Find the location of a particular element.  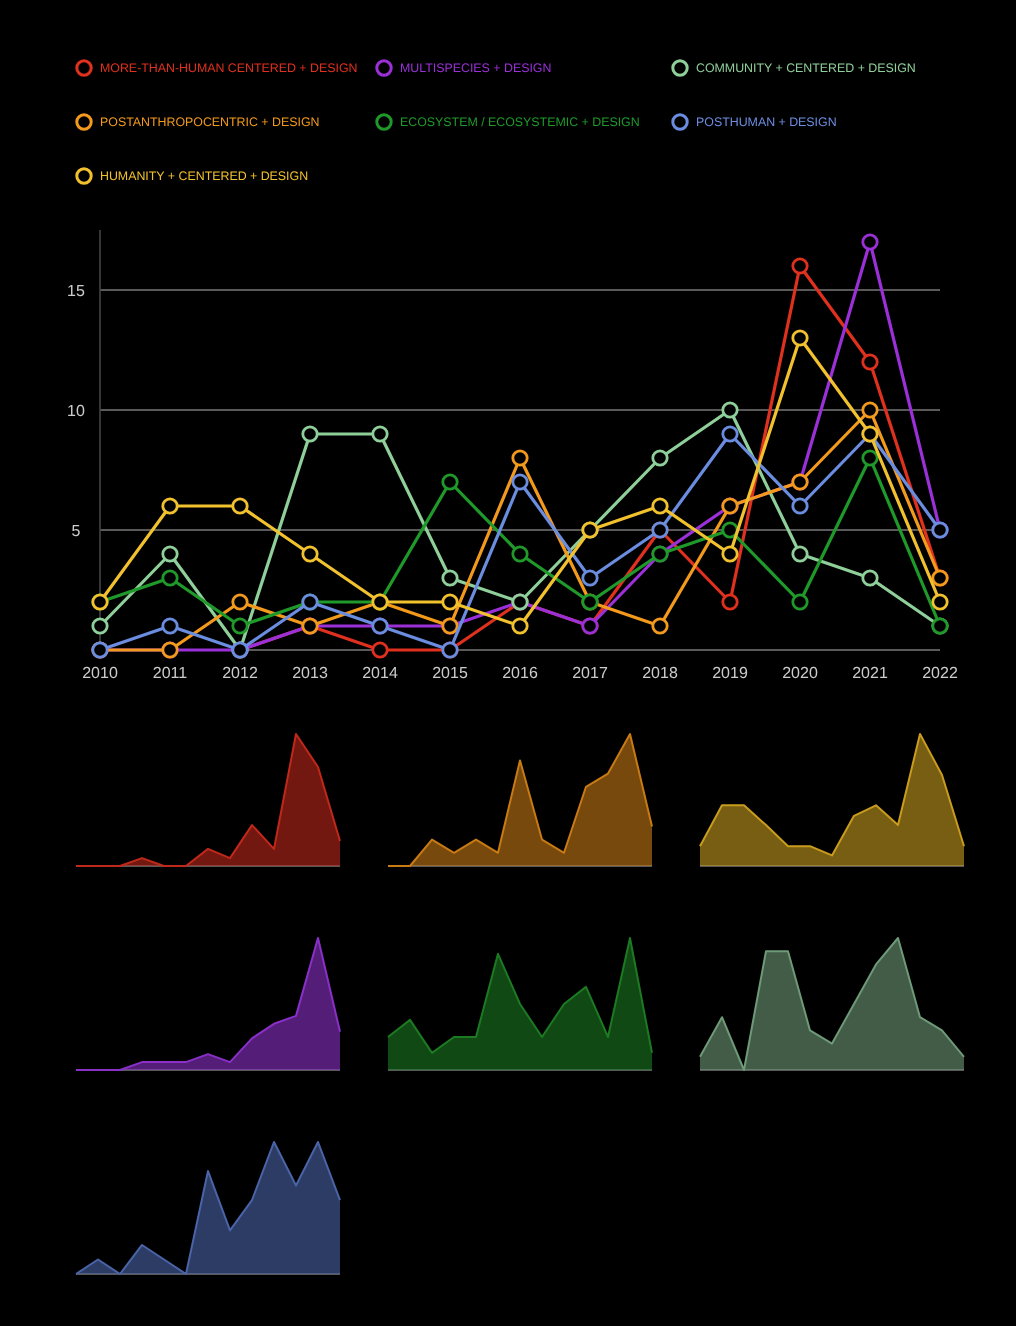

x-tick-label: 2022 is located at coordinates (940, 673).